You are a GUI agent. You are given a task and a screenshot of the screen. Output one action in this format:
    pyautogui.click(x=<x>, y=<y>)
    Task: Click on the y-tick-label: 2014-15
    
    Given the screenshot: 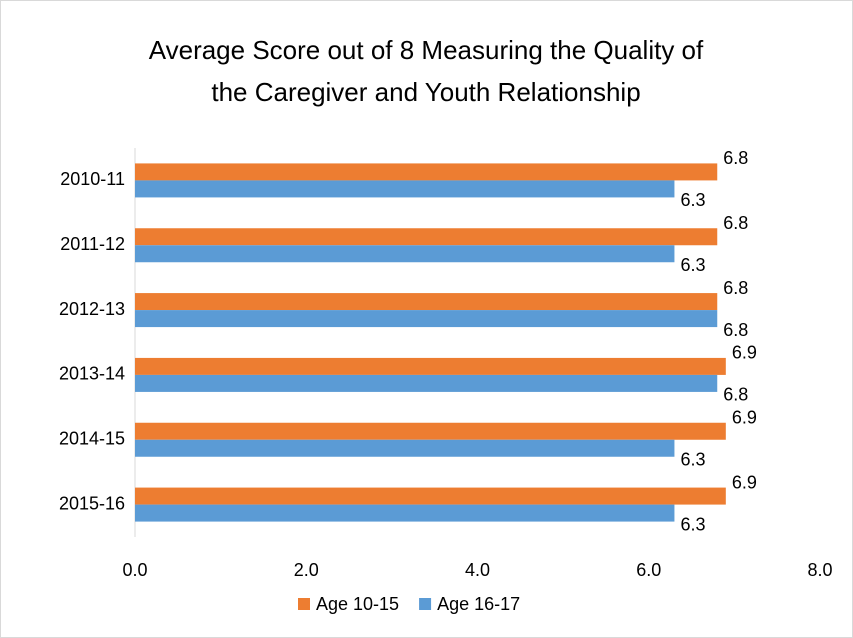 What is the action you would take?
    pyautogui.click(x=92, y=439)
    